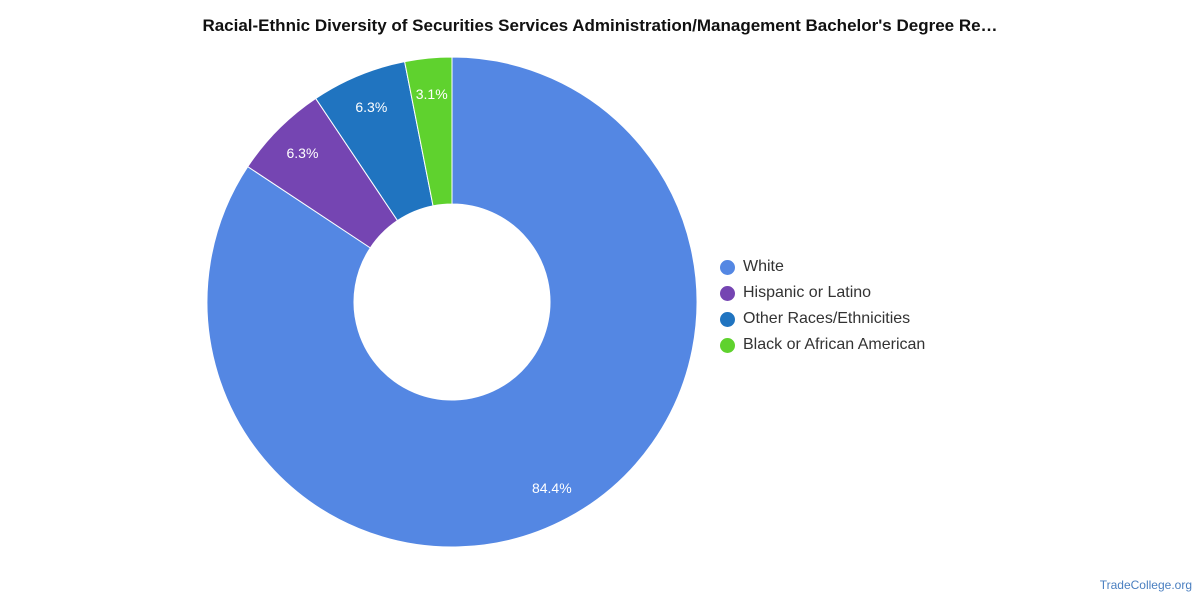  Describe the element at coordinates (822, 267) in the screenshot. I see `legend-item: White` at that location.